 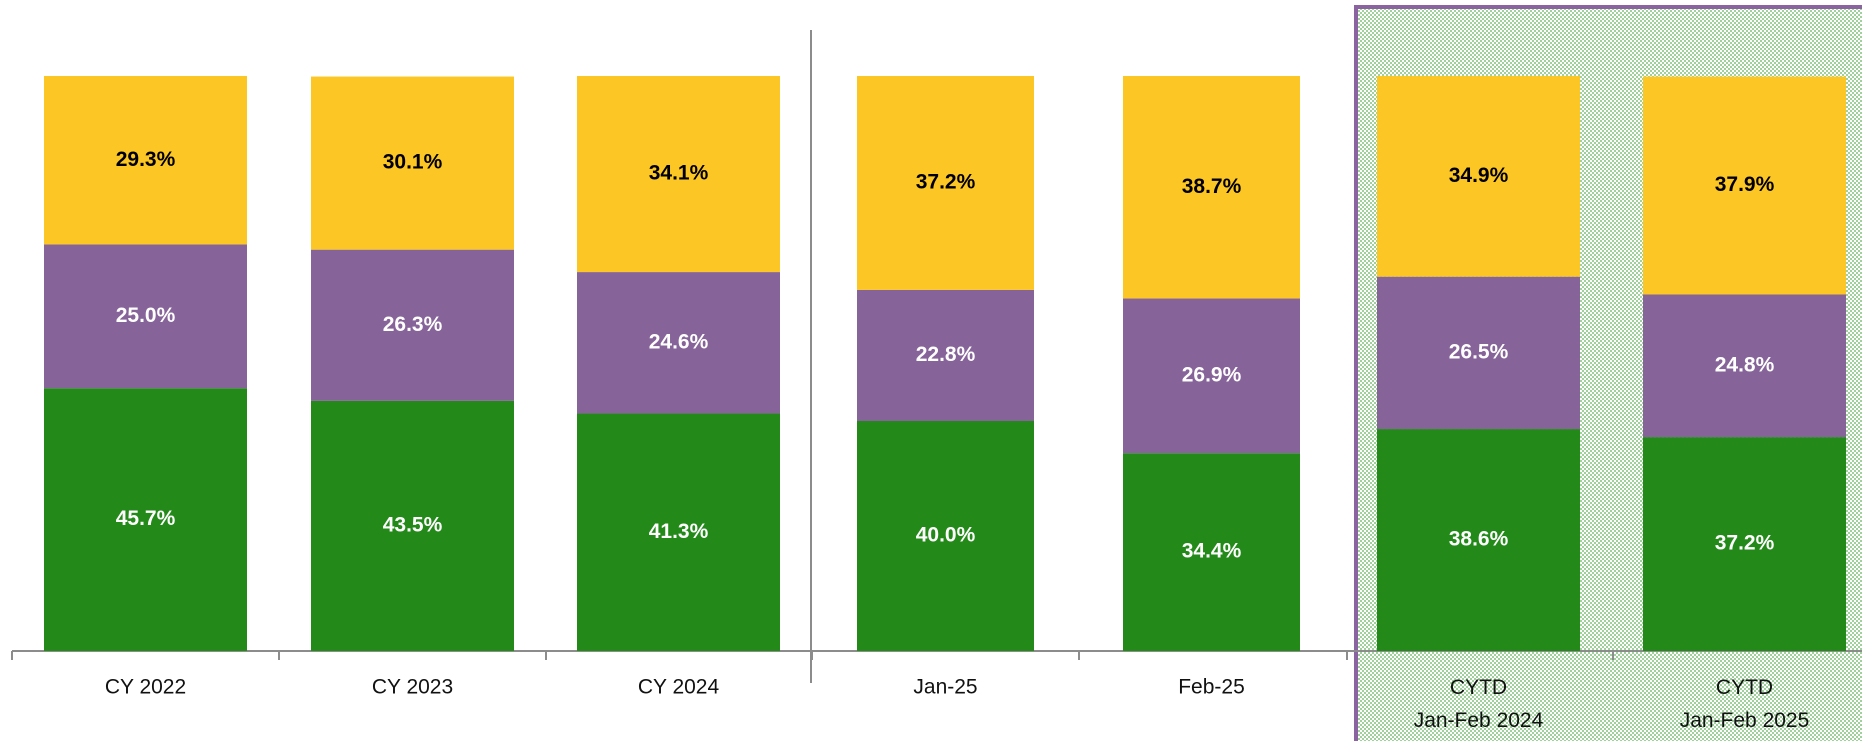 I want to click on value-label: 30.1%, so click(x=413, y=162).